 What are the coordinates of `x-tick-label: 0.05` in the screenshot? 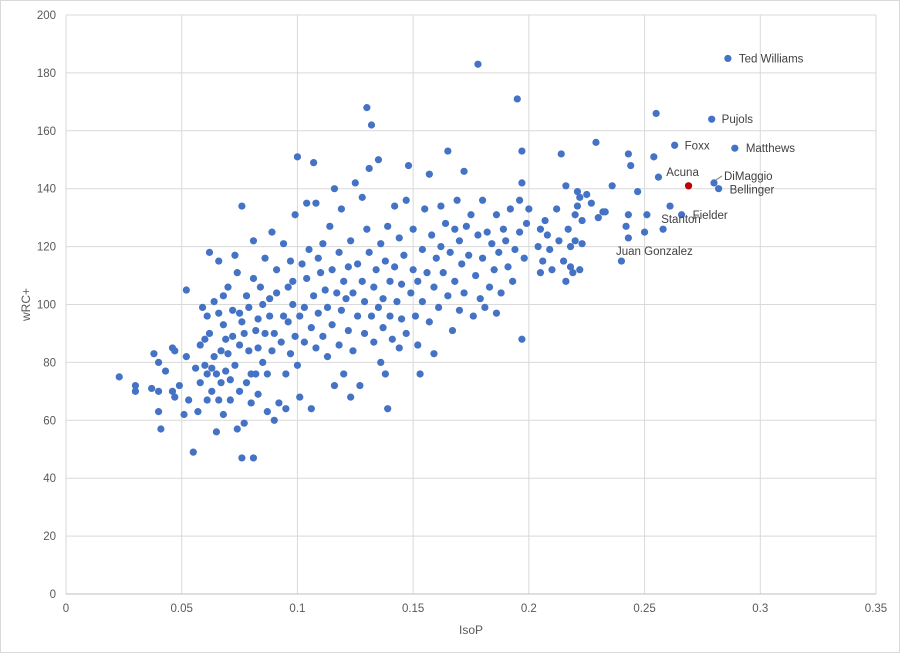 It's located at (182, 609).